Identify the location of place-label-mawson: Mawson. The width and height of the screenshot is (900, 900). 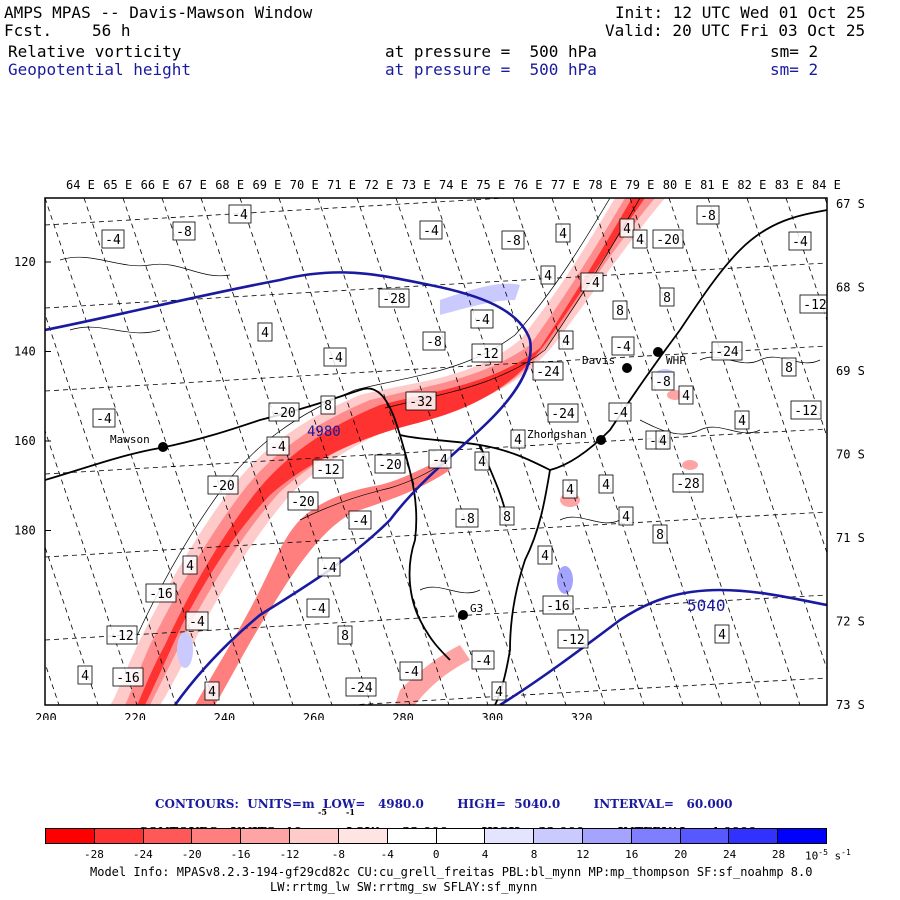
(130, 439).